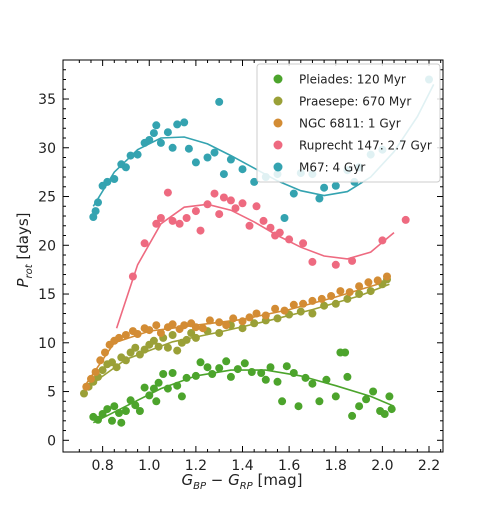 The image size is (500, 505). I want to click on y-tick-label: 35, so click(47, 100).